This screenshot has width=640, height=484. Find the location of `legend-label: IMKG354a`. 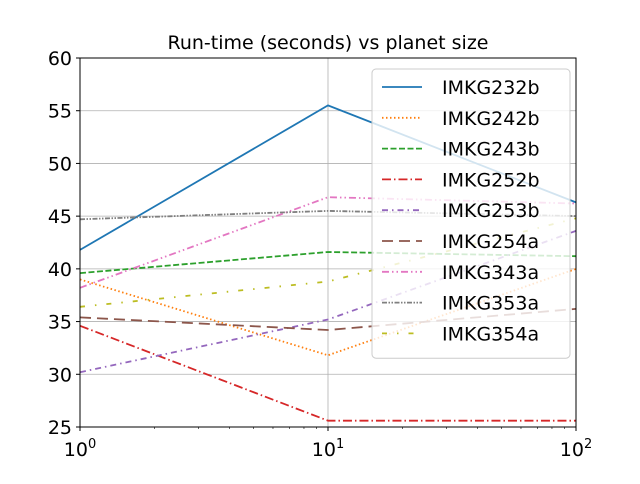

legend-label: IMKG354a is located at coordinates (490, 334).